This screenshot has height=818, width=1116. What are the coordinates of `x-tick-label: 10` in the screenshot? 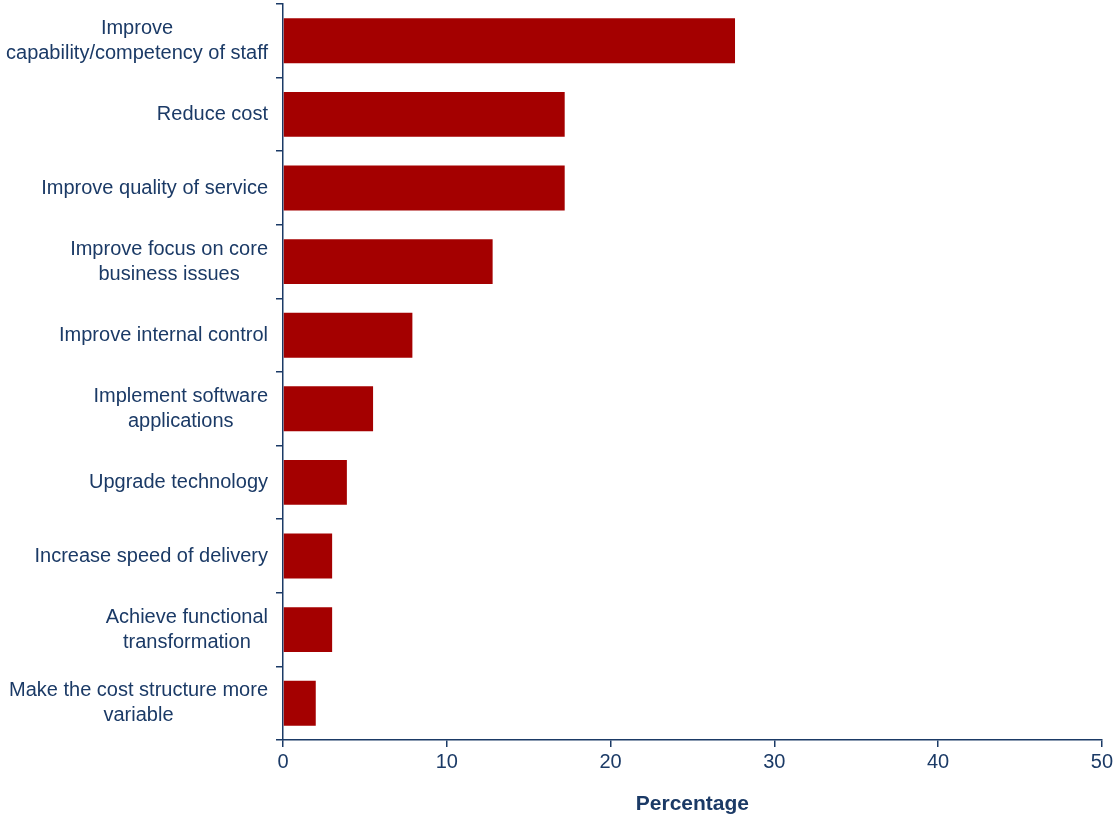 It's located at (446, 760).